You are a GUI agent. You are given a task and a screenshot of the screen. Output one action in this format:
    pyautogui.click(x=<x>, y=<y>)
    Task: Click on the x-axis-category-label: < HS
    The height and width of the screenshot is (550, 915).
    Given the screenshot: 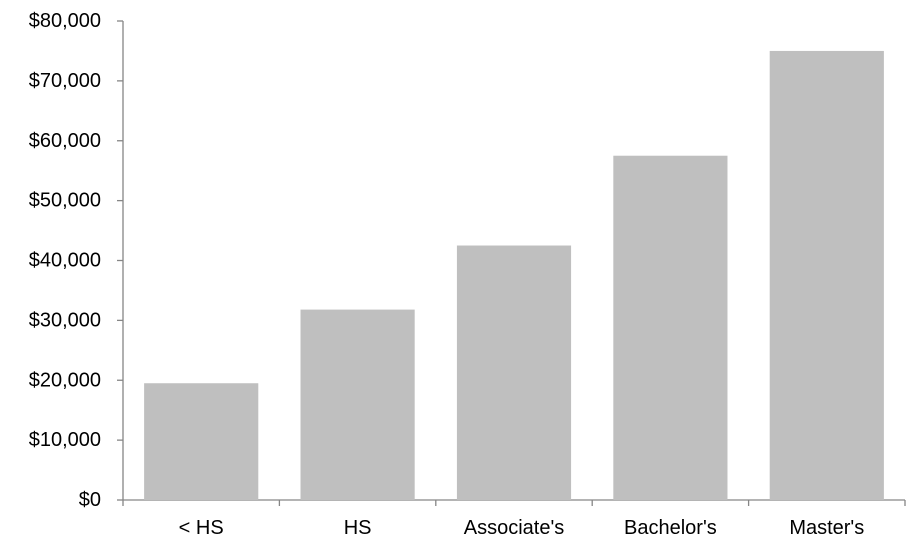 What is the action you would take?
    pyautogui.click(x=201, y=528)
    